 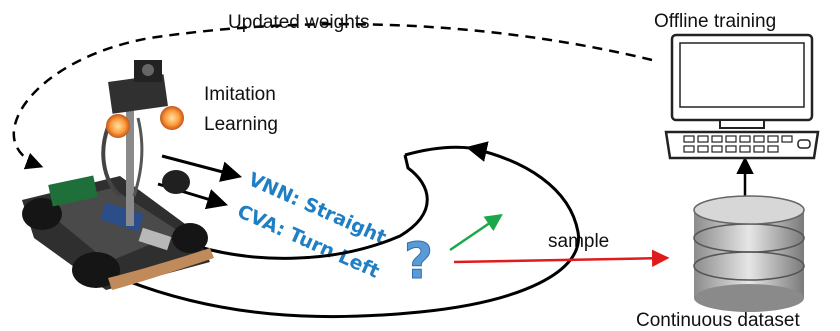 What do you see at coordinates (561, 258) in the screenshot?
I see `sample-arrow` at bounding box center [561, 258].